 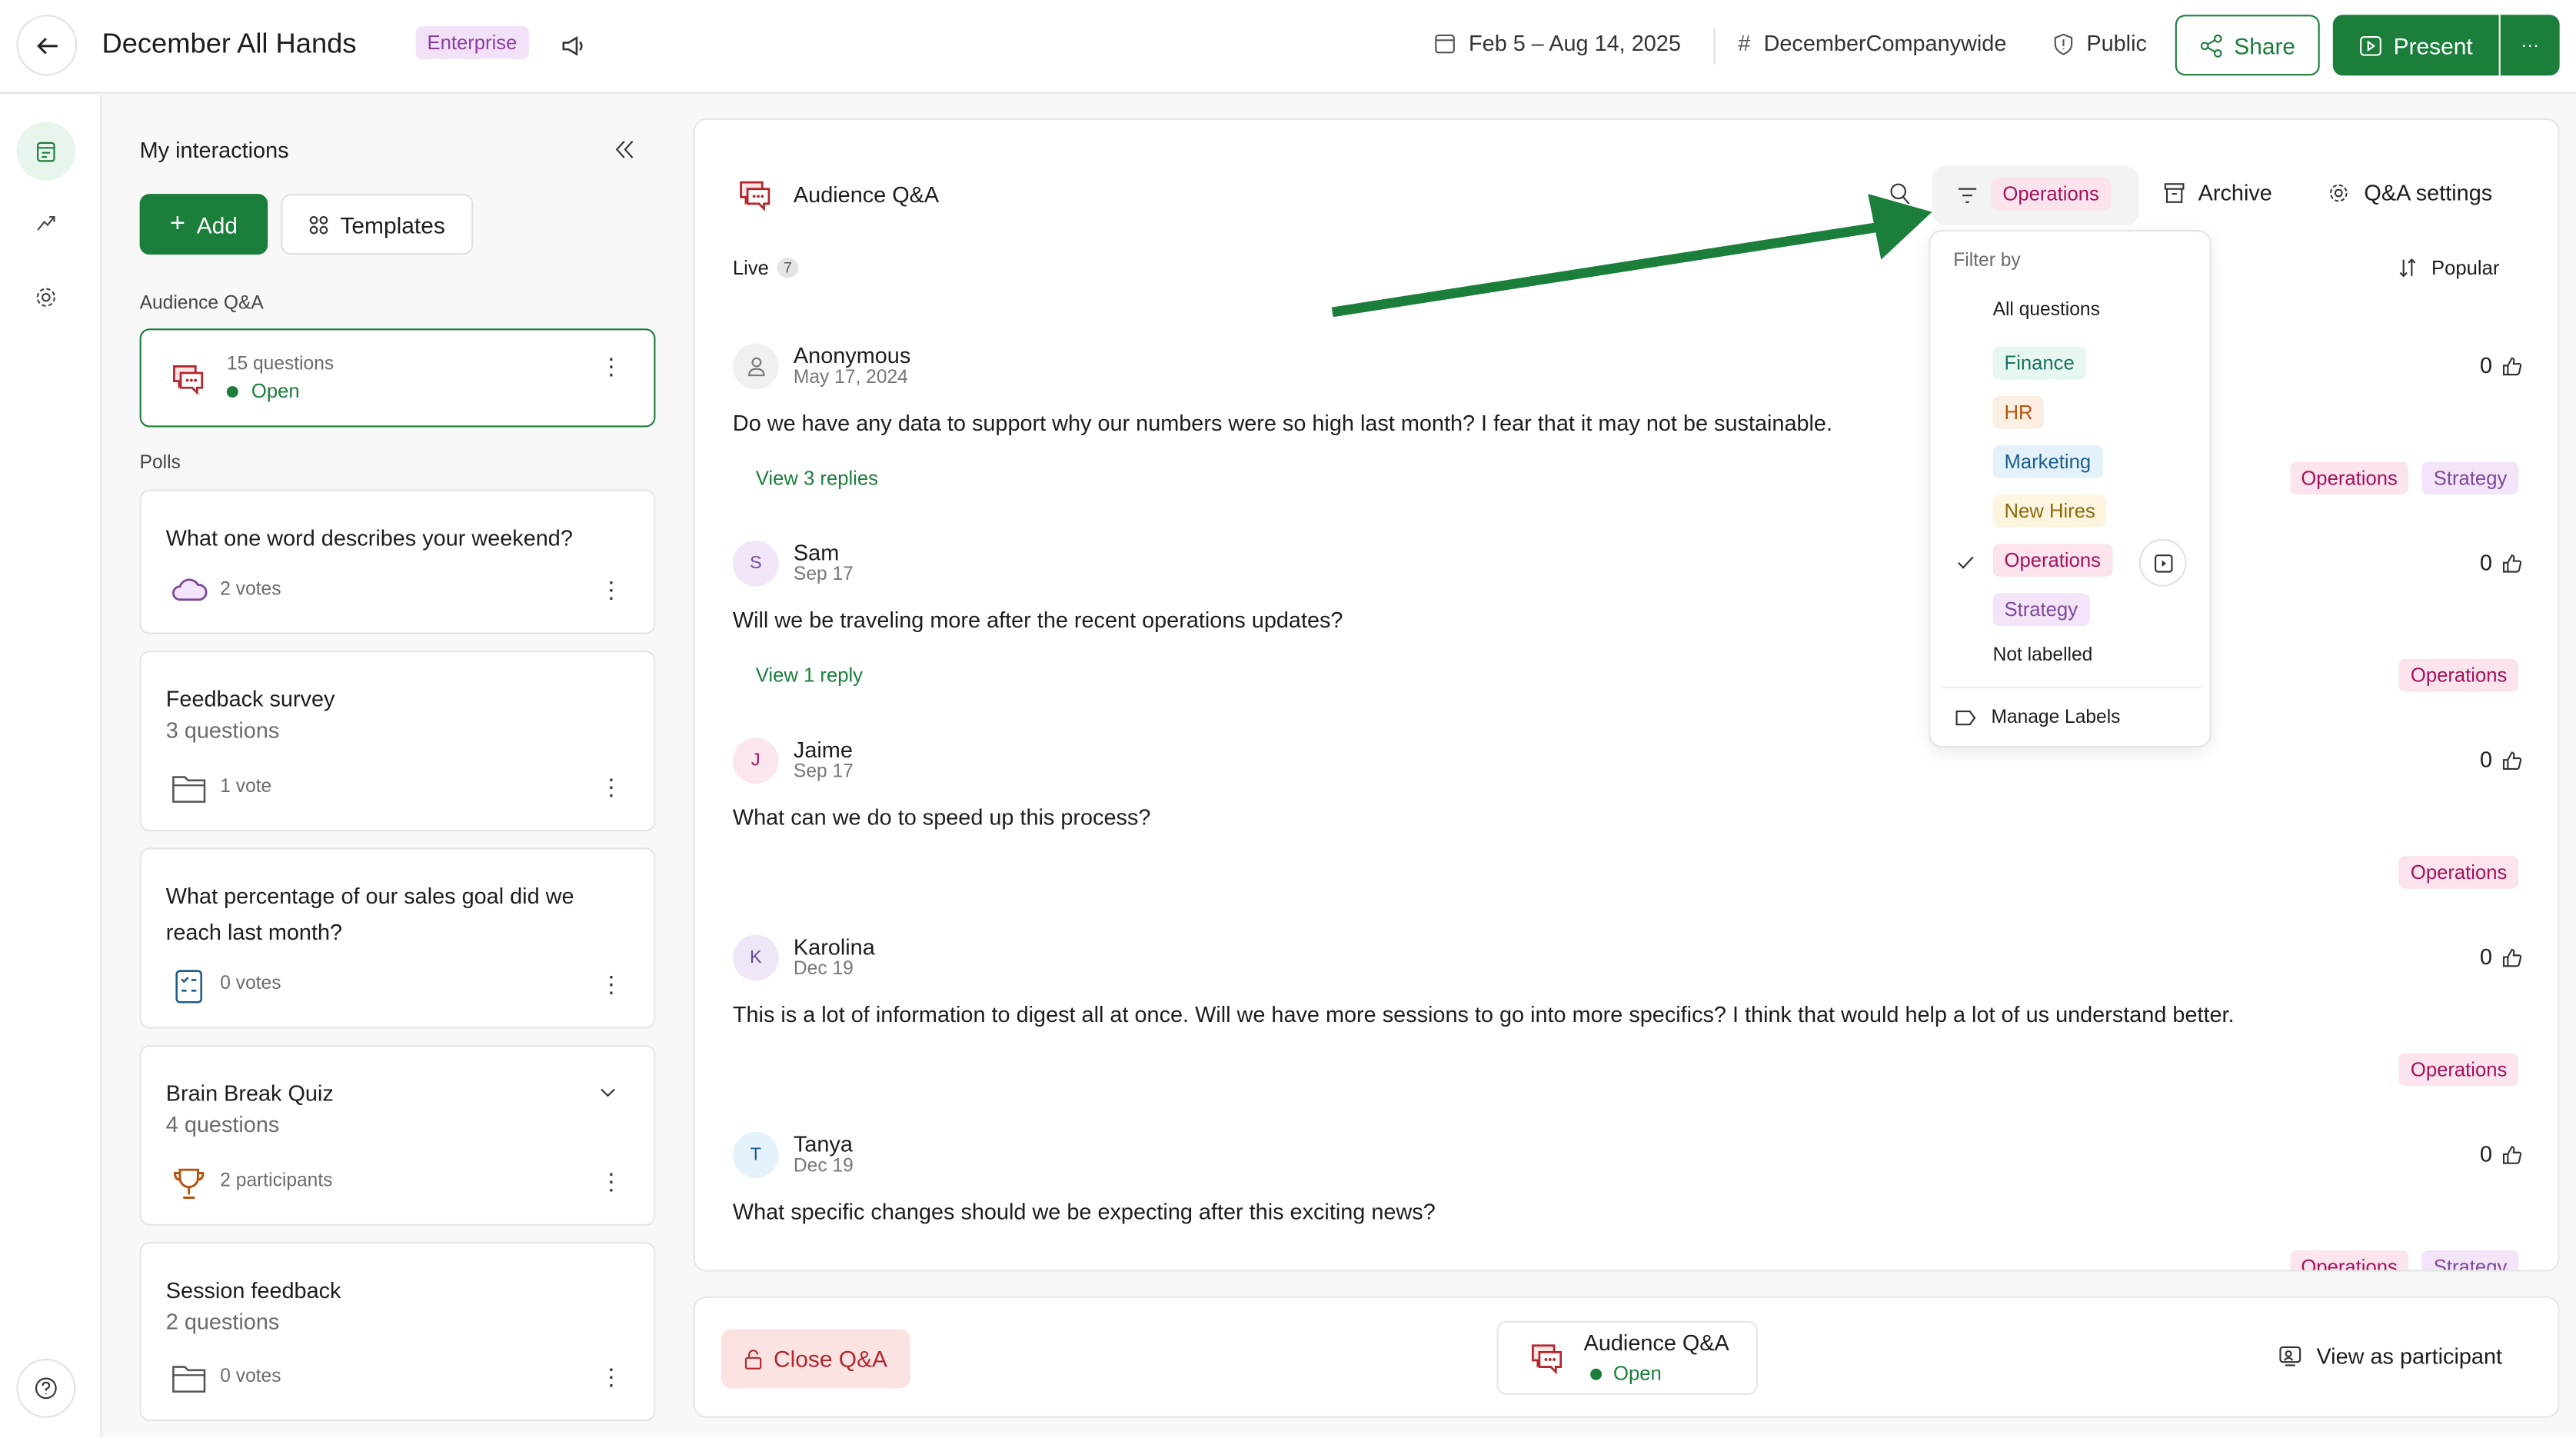 What do you see at coordinates (809, 676) in the screenshot?
I see `view-replies-link: View 1 reply` at bounding box center [809, 676].